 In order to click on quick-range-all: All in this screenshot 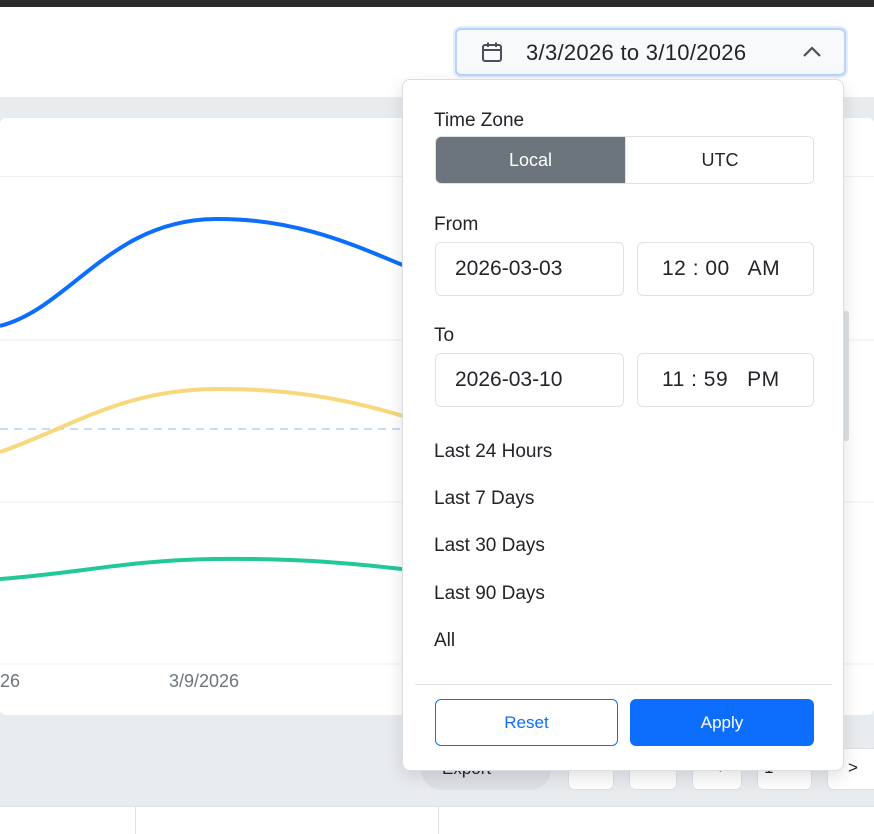, I will do `click(445, 640)`.